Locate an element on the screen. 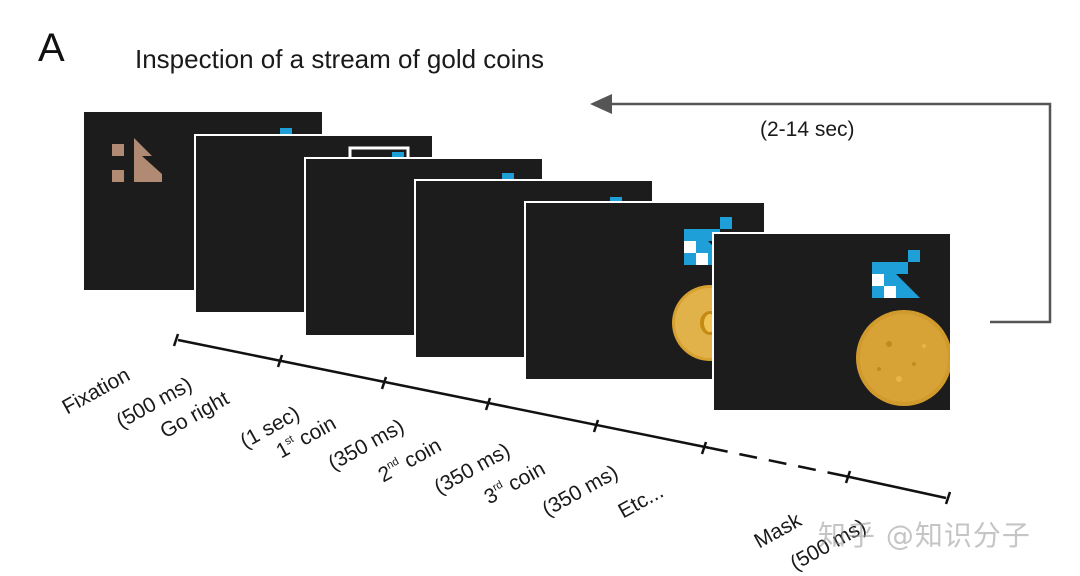 The height and width of the screenshot is (576, 1080). mask-content is located at coordinates (904, 328).